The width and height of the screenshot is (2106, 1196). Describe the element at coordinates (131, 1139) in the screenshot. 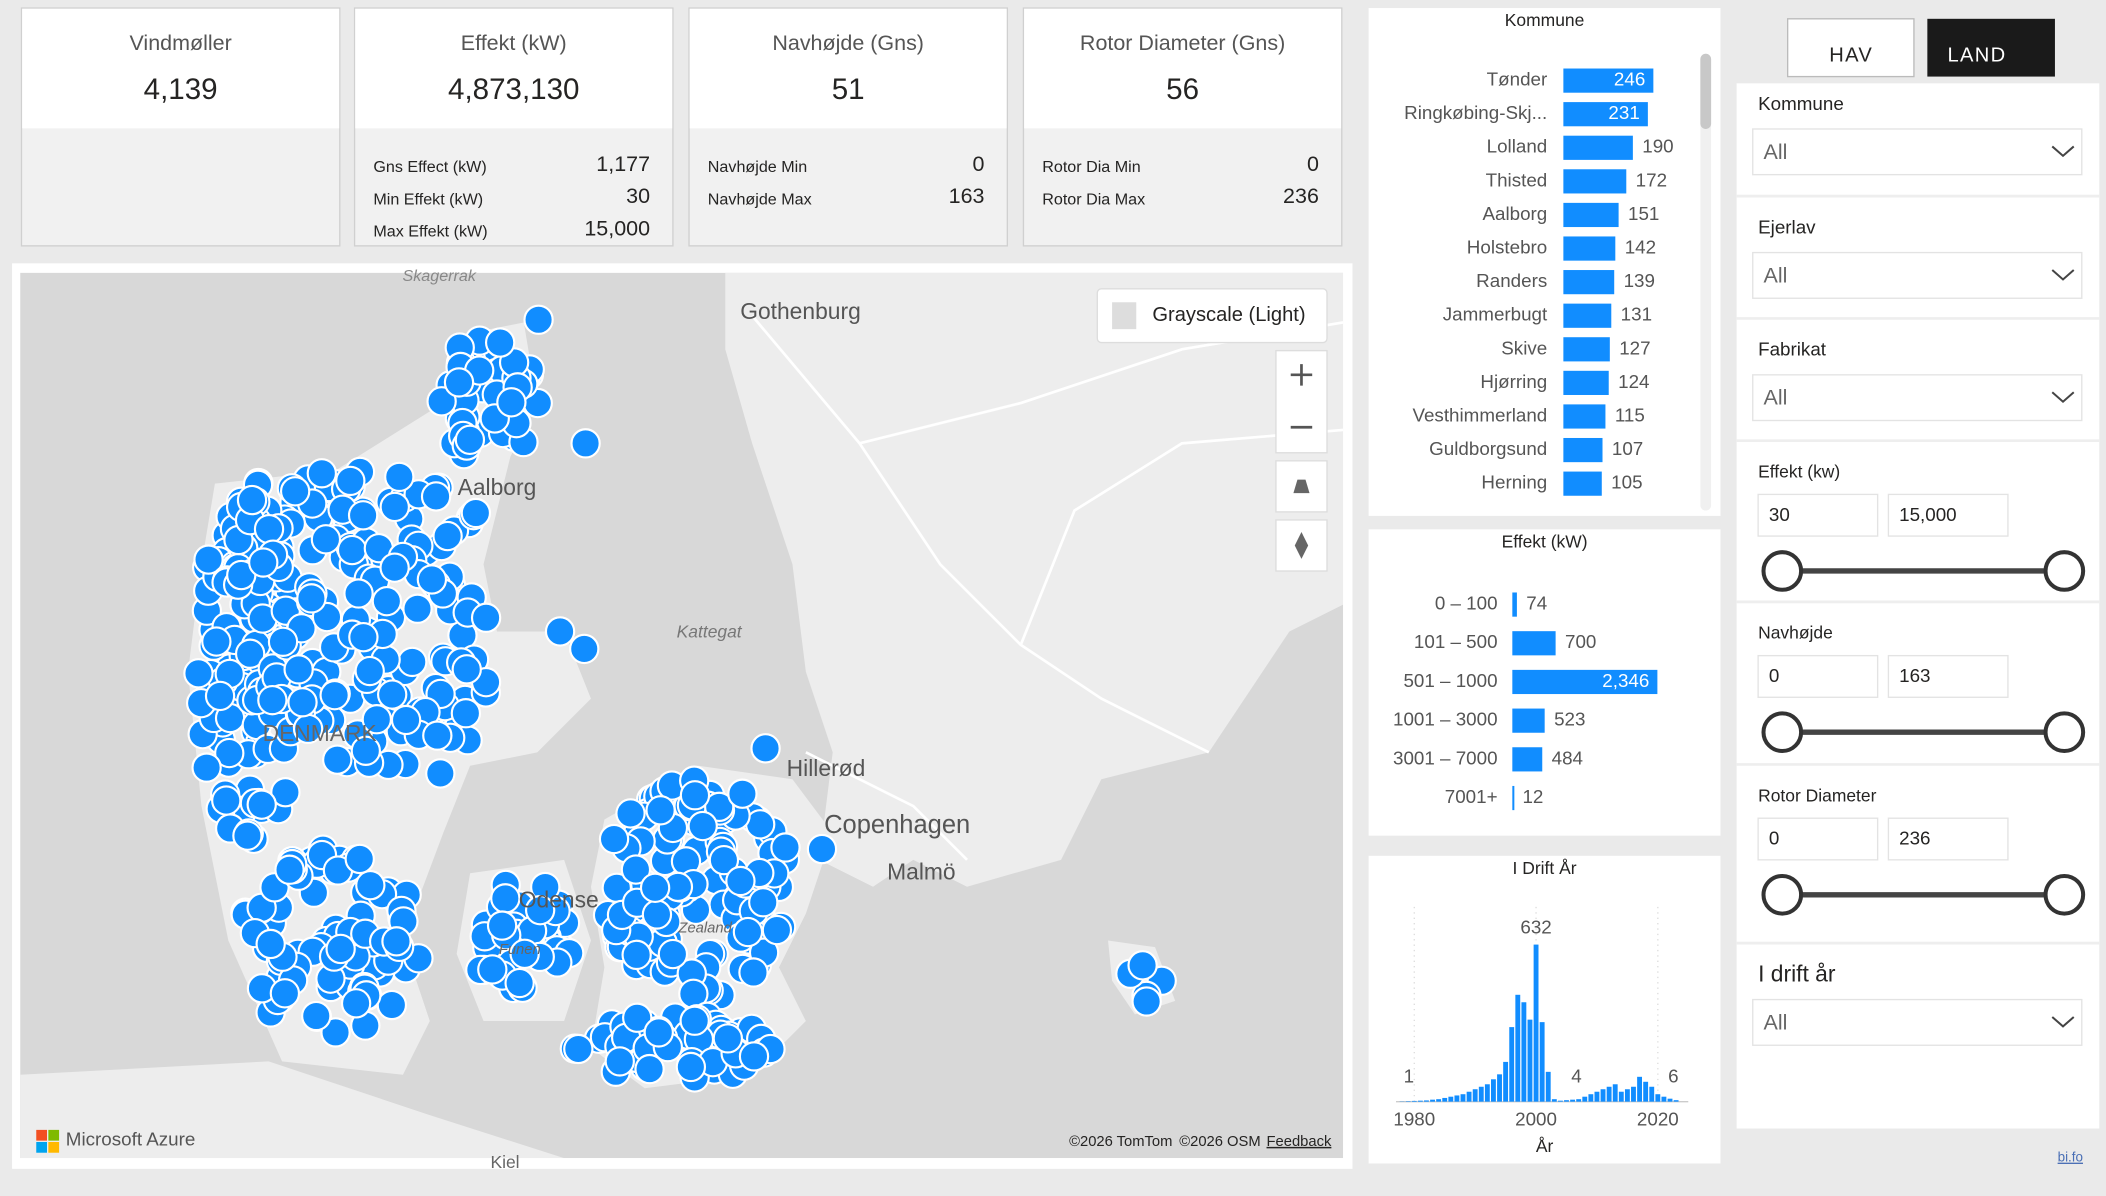

I see `map-brand: Microsoft Azure` at that location.